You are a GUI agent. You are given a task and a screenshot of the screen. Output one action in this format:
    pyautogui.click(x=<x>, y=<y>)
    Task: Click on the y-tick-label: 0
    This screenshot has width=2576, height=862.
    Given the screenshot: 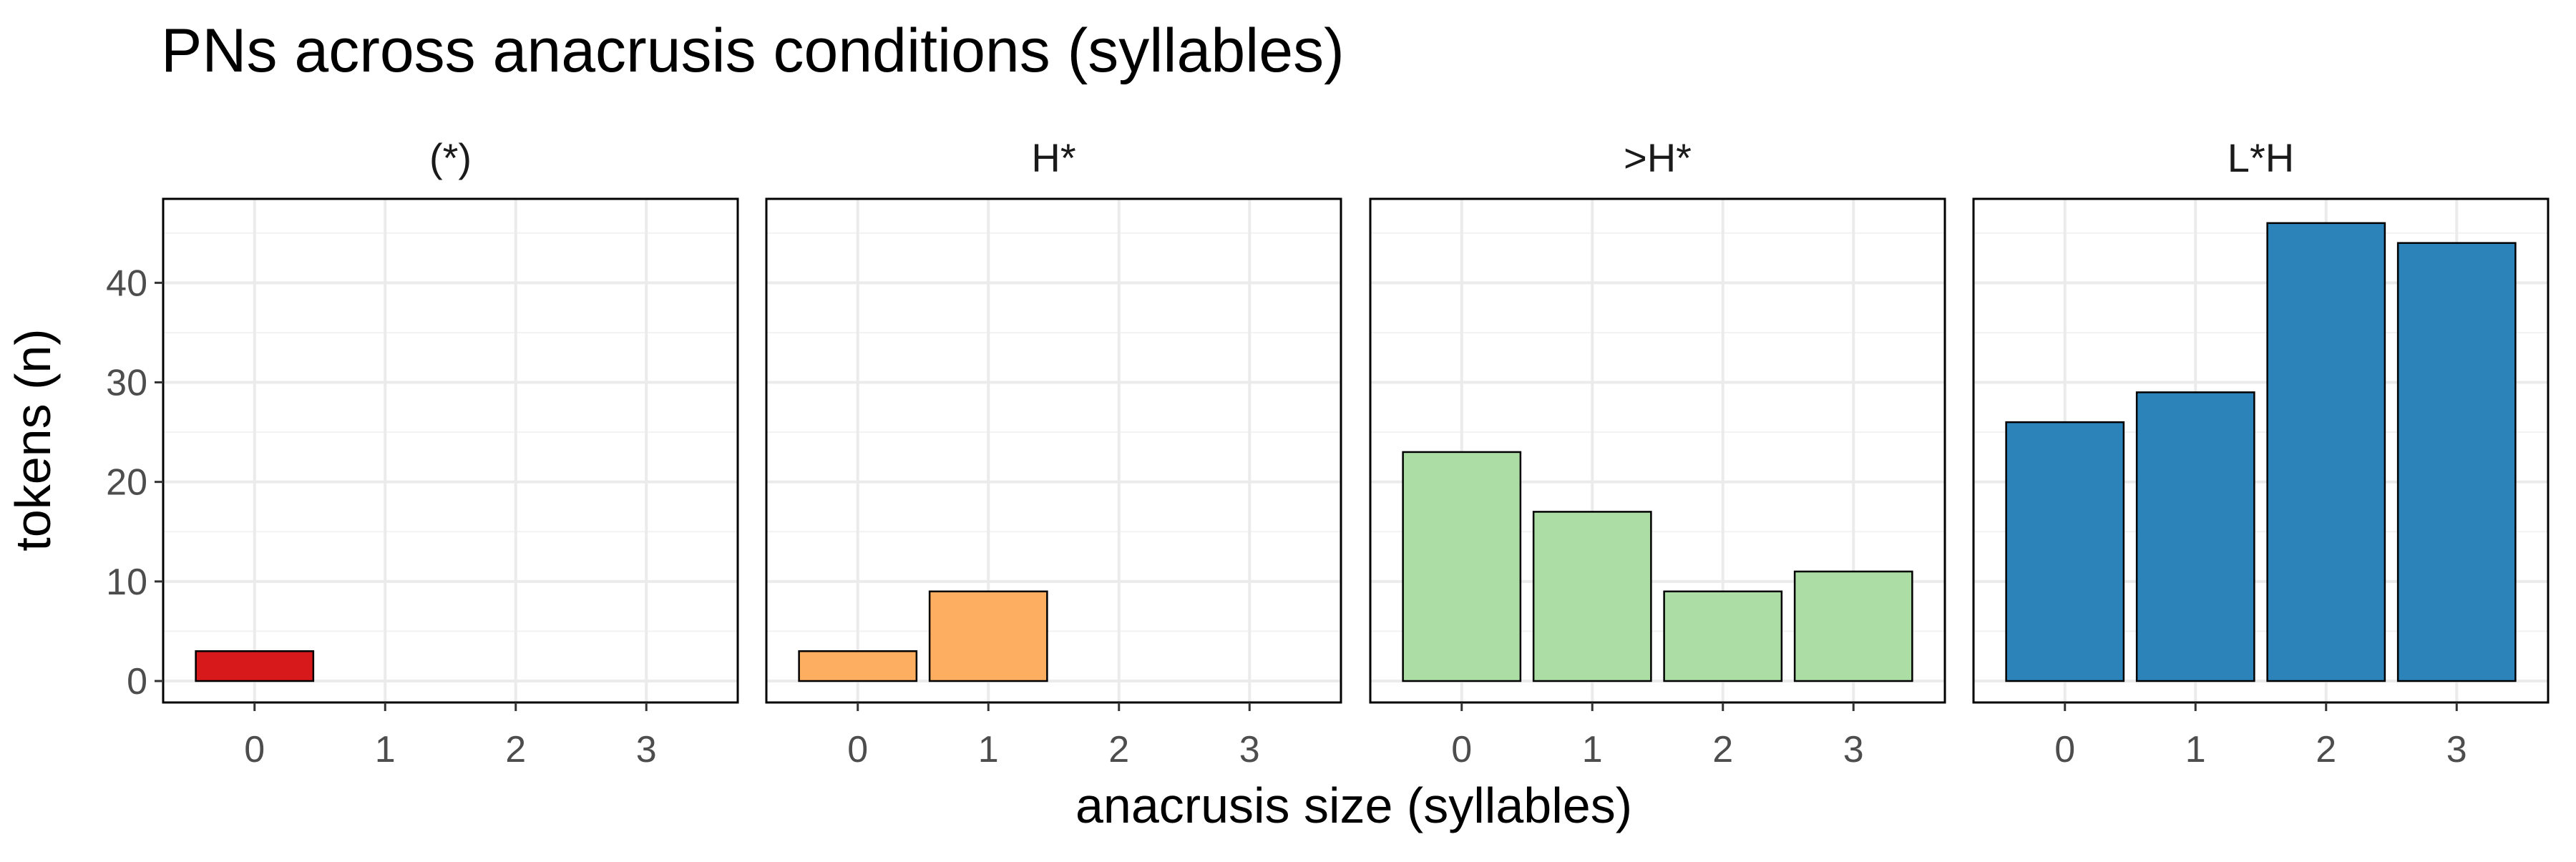 What is the action you would take?
    pyautogui.click(x=137, y=682)
    